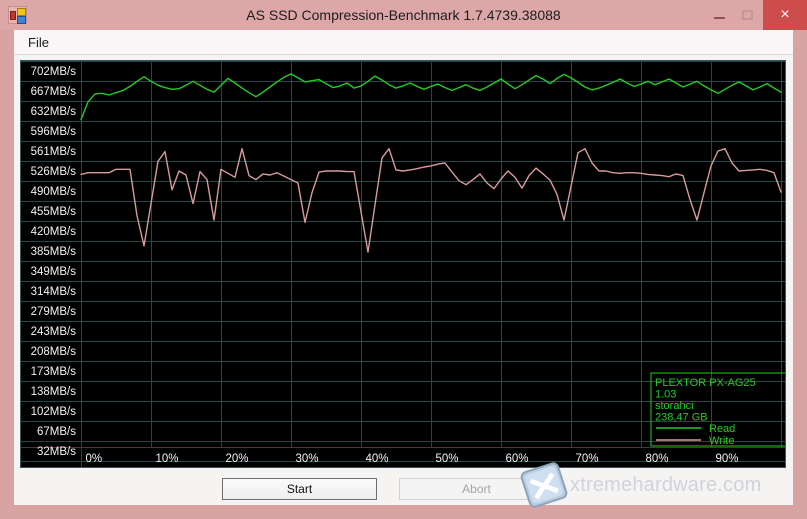  I want to click on svg-text: 455MB/s, so click(54, 212).